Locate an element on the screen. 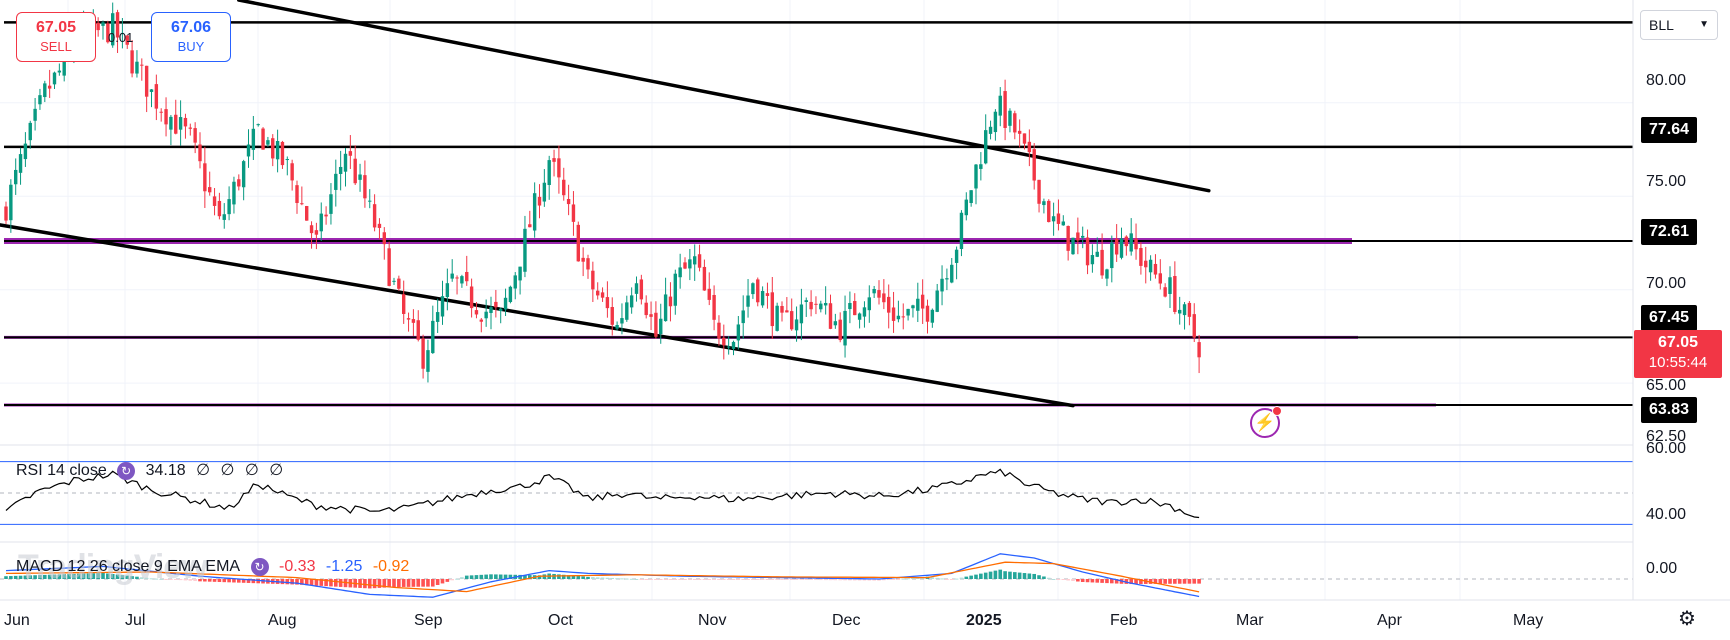 This screenshot has width=1730, height=640. rsi-axis-label: 60.00 is located at coordinates (1666, 448).